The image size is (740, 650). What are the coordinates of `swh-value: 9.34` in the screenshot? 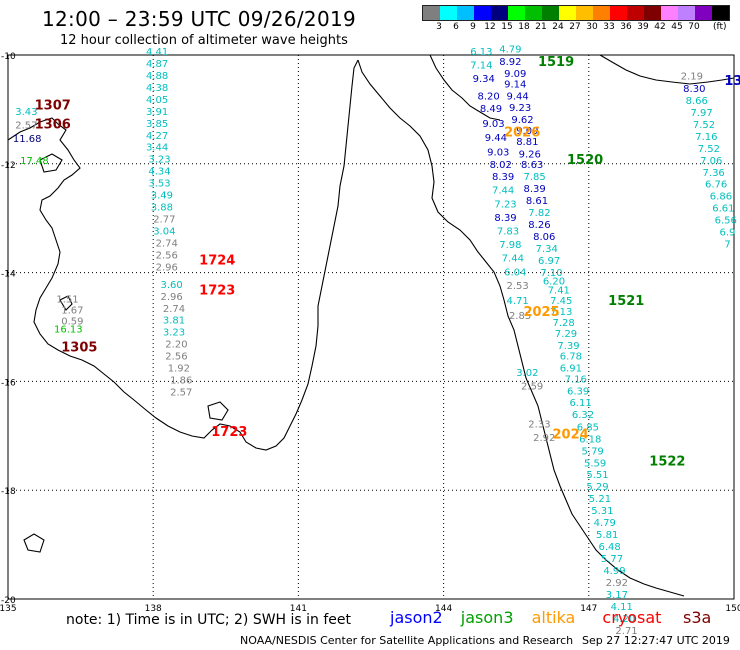 It's located at (484, 79).